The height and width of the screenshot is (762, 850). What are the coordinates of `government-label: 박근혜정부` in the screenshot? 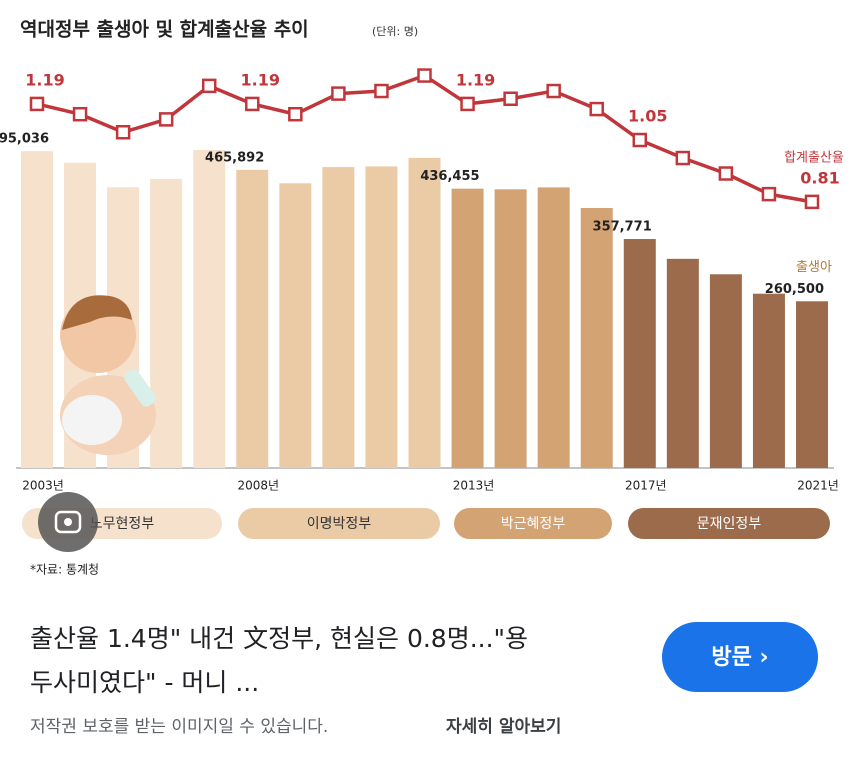 It's located at (533, 524).